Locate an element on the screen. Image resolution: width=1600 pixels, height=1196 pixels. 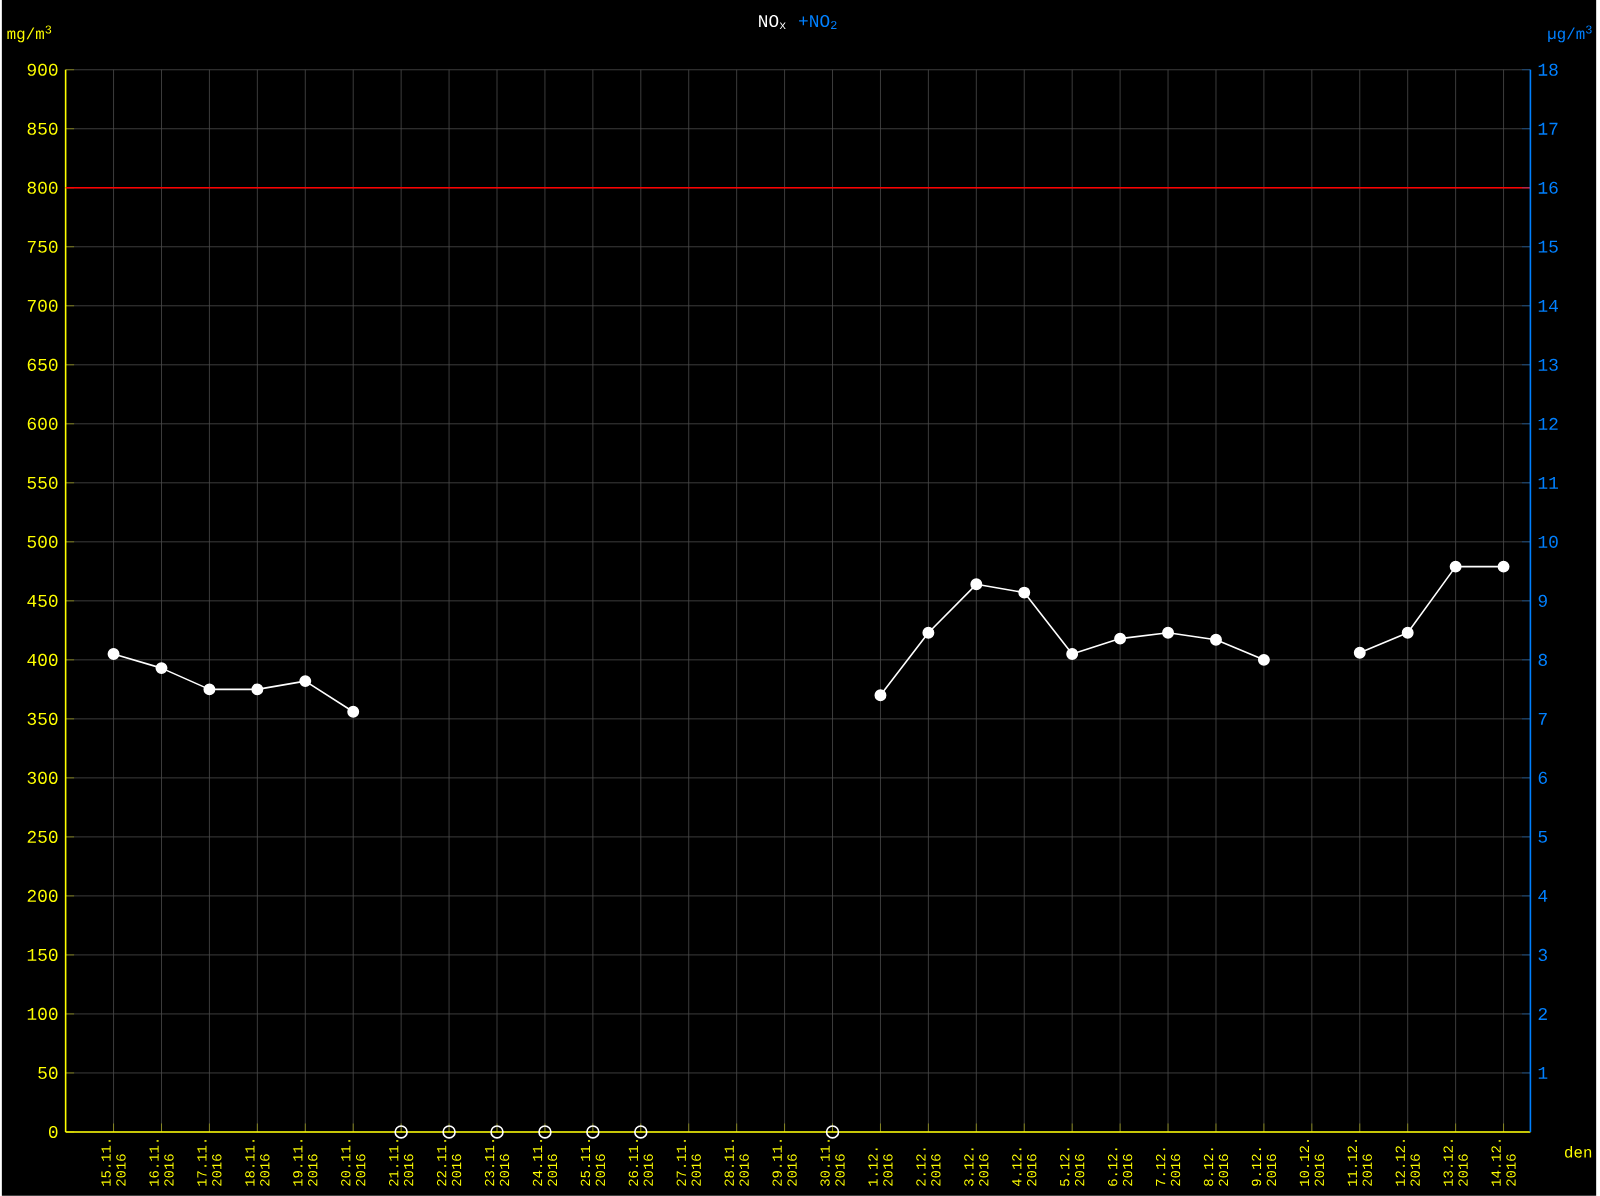
y2-tick-label: 18 is located at coordinates (1548, 69).